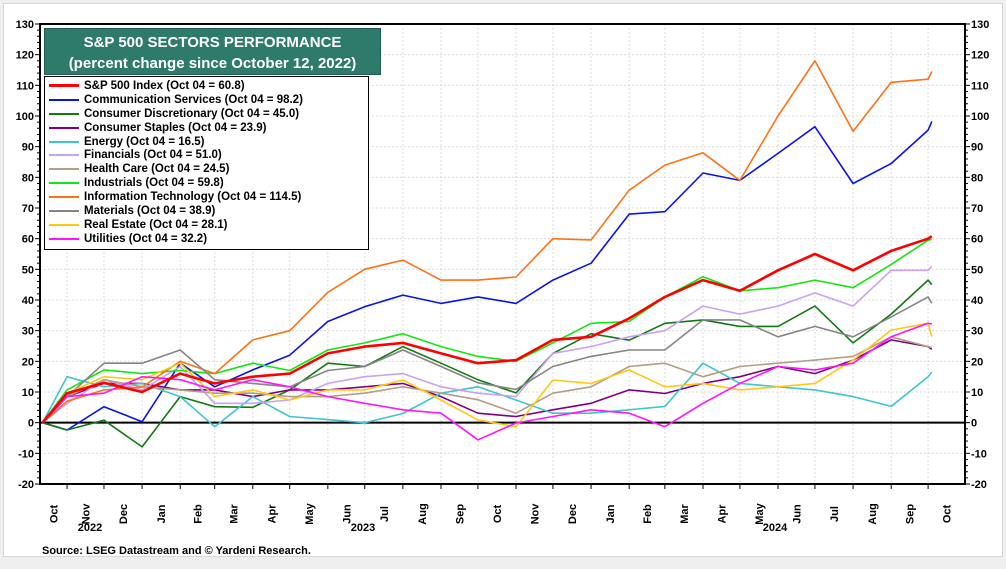 This screenshot has height=569, width=1006. I want to click on legend-item: Consumer Discretionary (Oct 04 = 45.0), so click(208, 114).